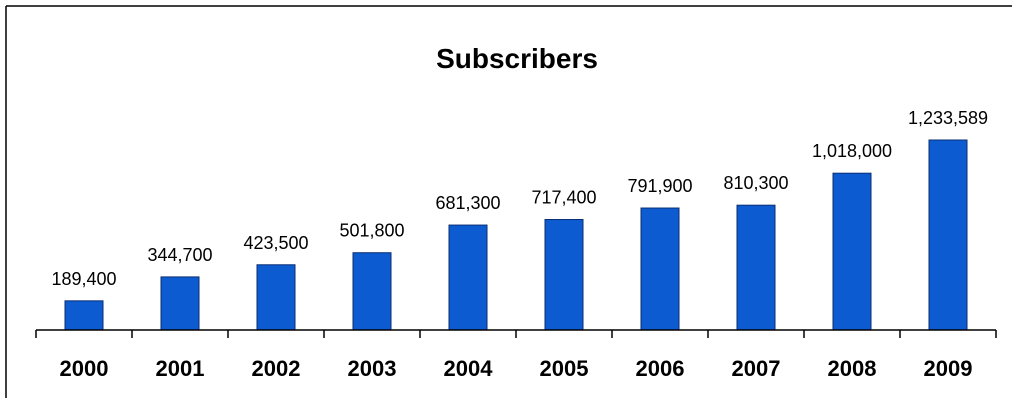  I want to click on data-label-2009: 1,233,589, so click(948, 118).